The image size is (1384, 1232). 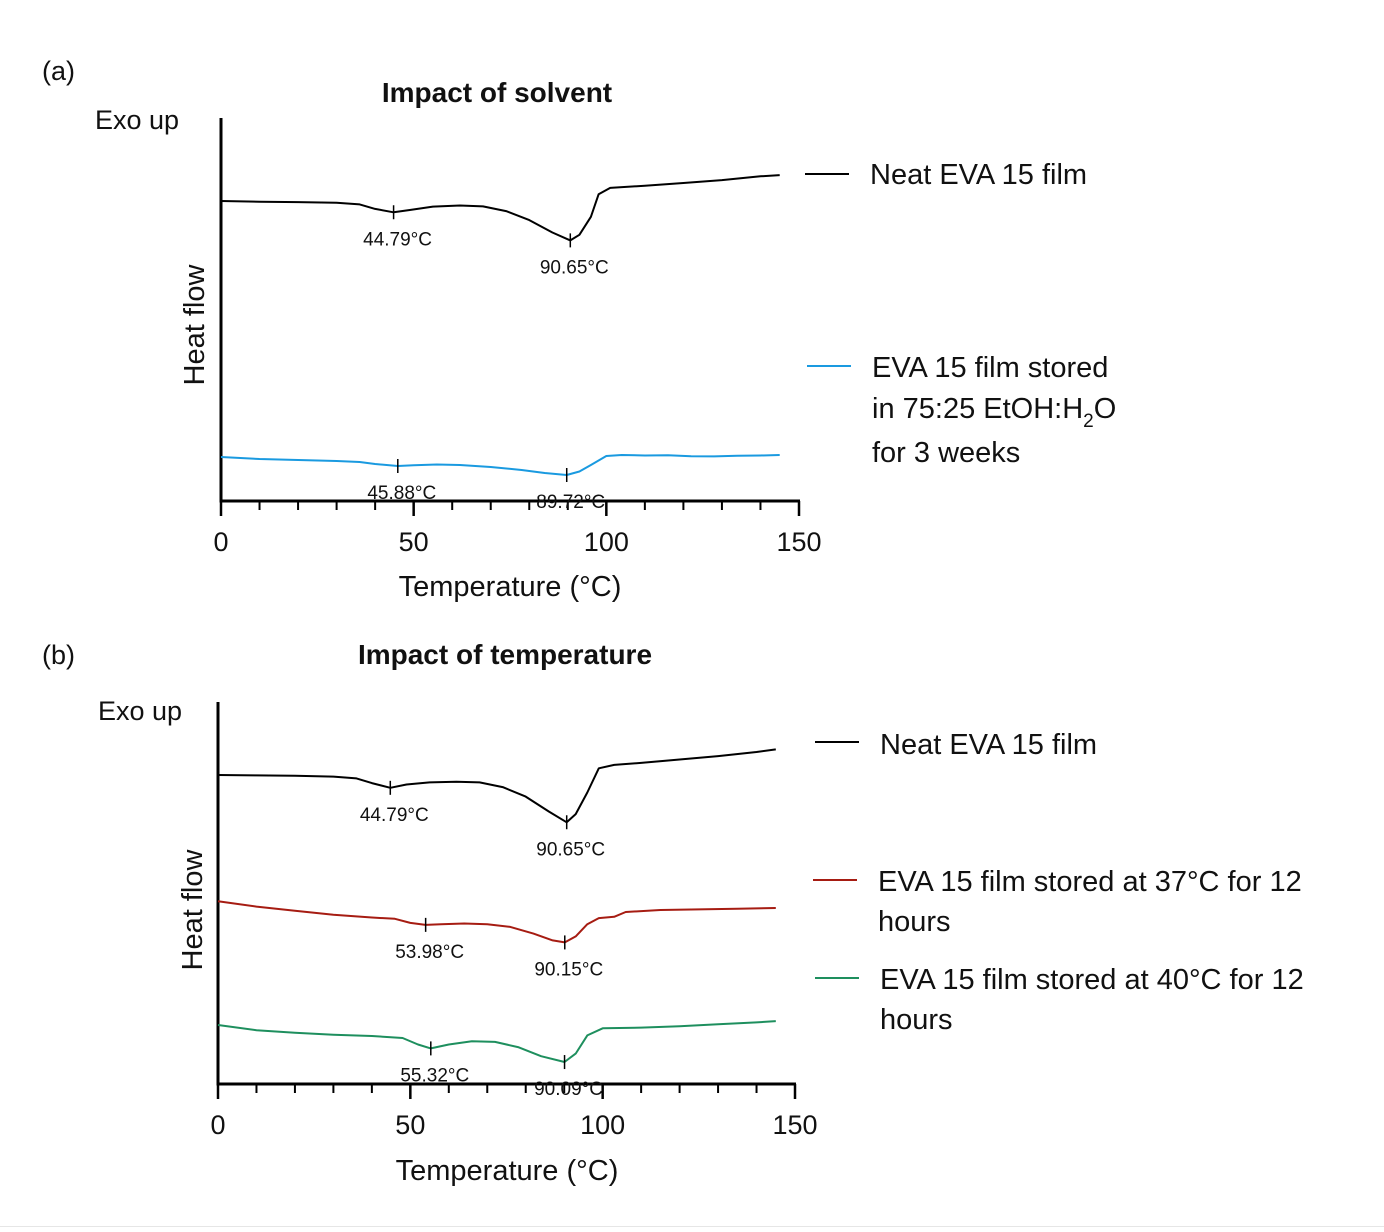 What do you see at coordinates (1059, 1000) in the screenshot?
I see `legend-item: EVA 15 film stored at 40°C for 12 hours` at bounding box center [1059, 1000].